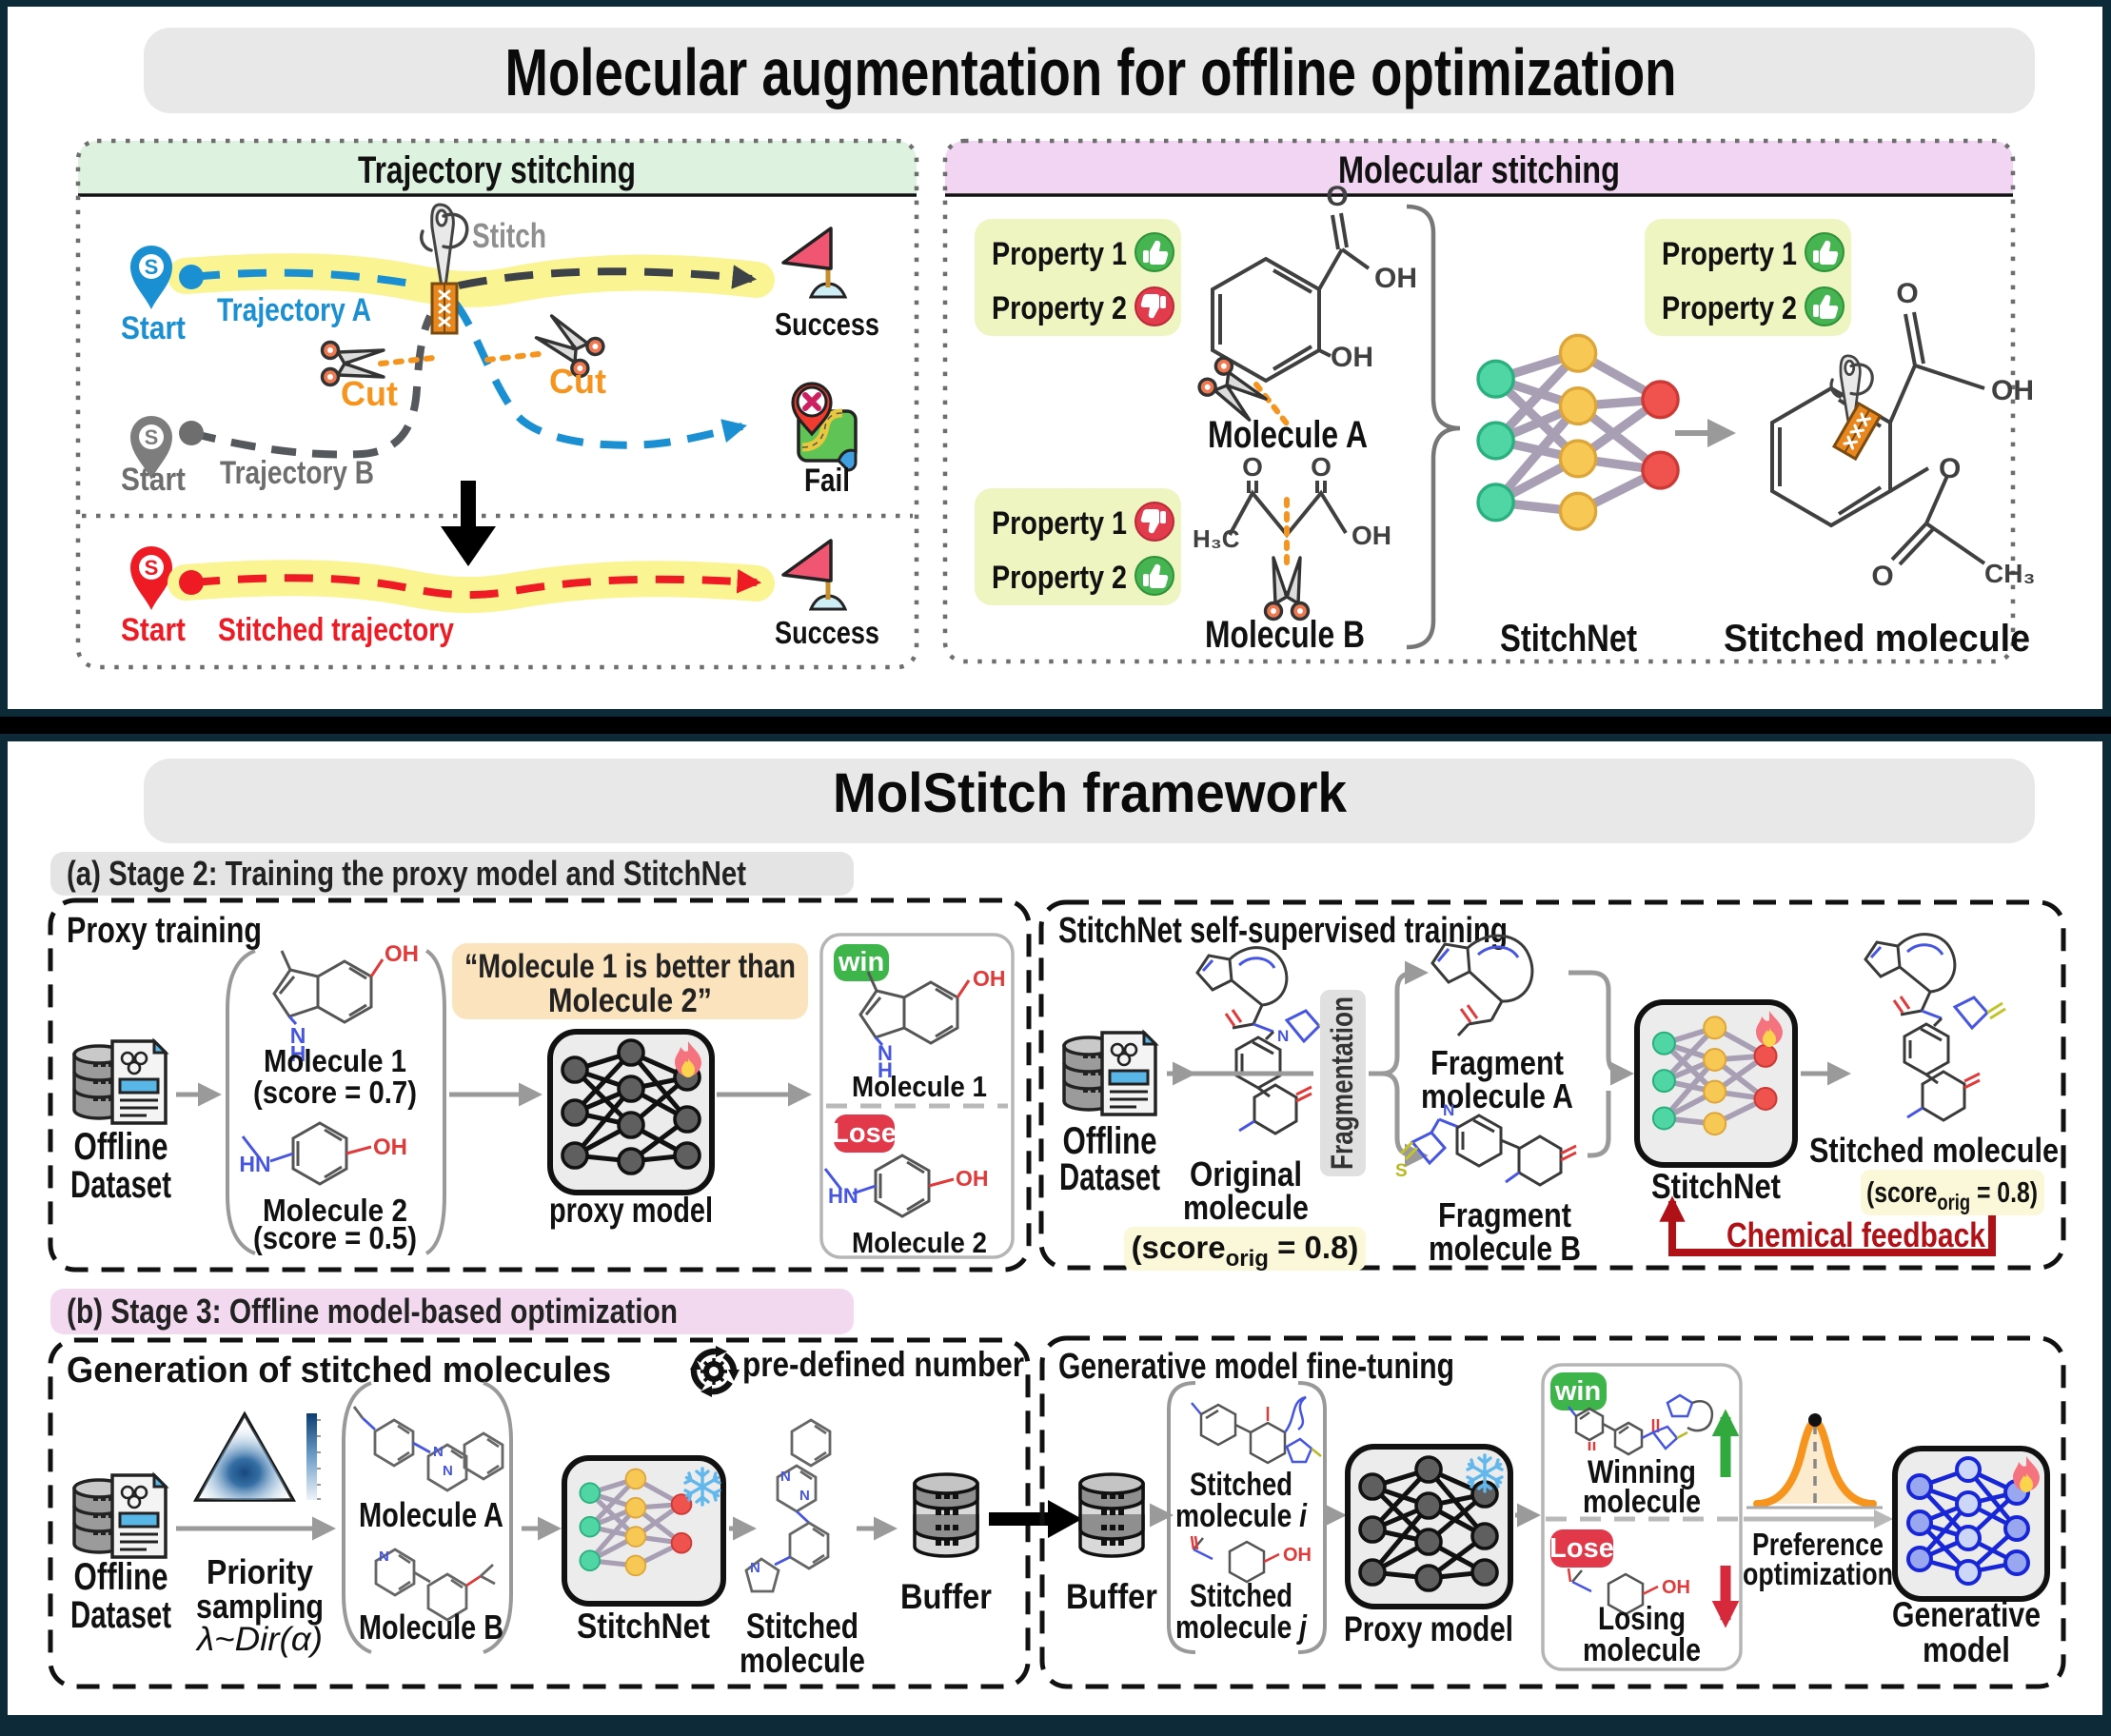 This screenshot has width=2111, height=1736. I want to click on svg-text: λ~Dir(α), so click(259, 1639).